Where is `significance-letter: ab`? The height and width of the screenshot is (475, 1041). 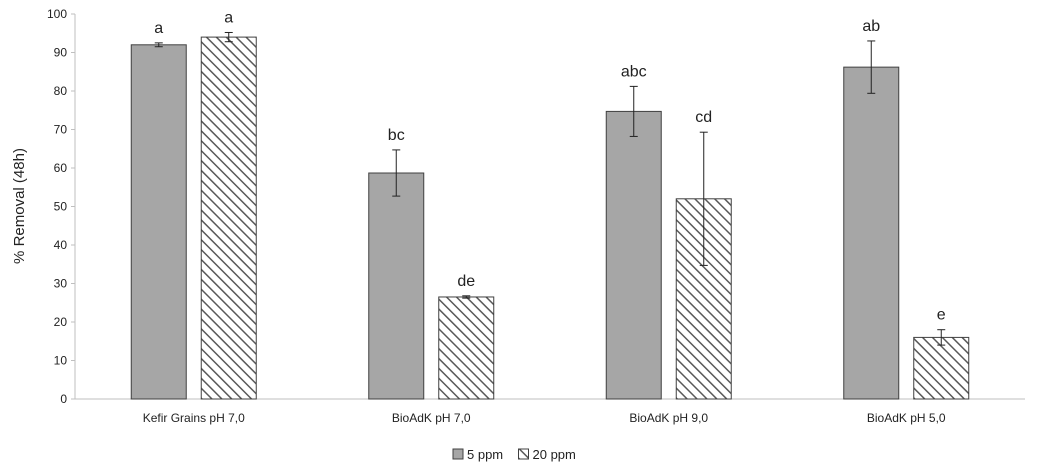 significance-letter: ab is located at coordinates (871, 26).